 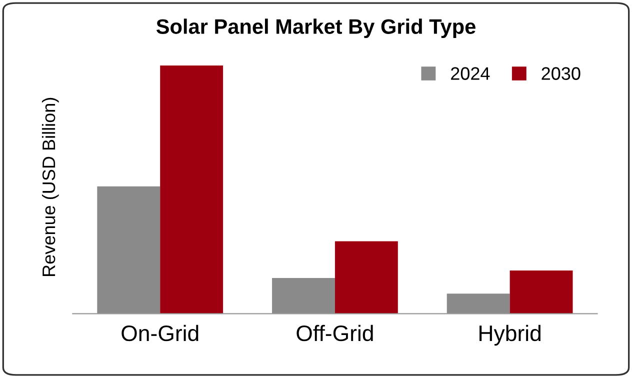 What do you see at coordinates (50, 187) in the screenshot?
I see `y-axis-title: Revenue (USD Billion)` at bounding box center [50, 187].